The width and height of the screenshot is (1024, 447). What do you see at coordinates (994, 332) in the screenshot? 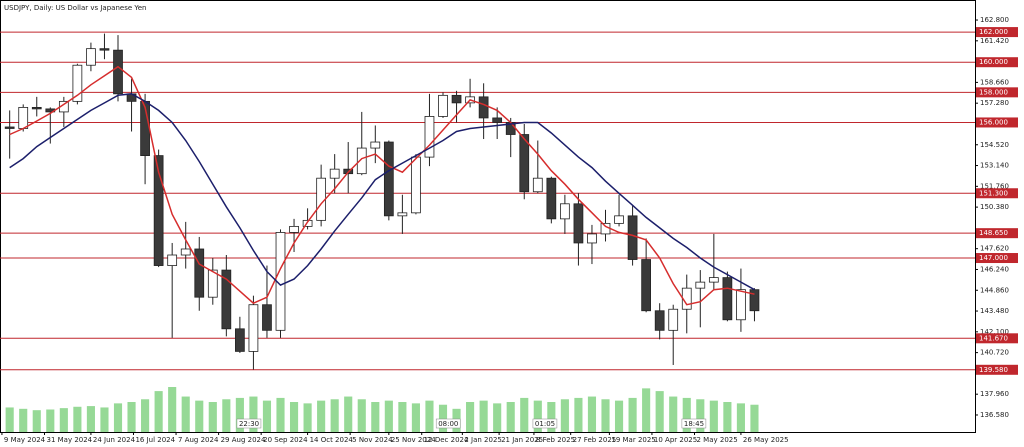
I see `y-tick-label: 142.100` at bounding box center [994, 332].